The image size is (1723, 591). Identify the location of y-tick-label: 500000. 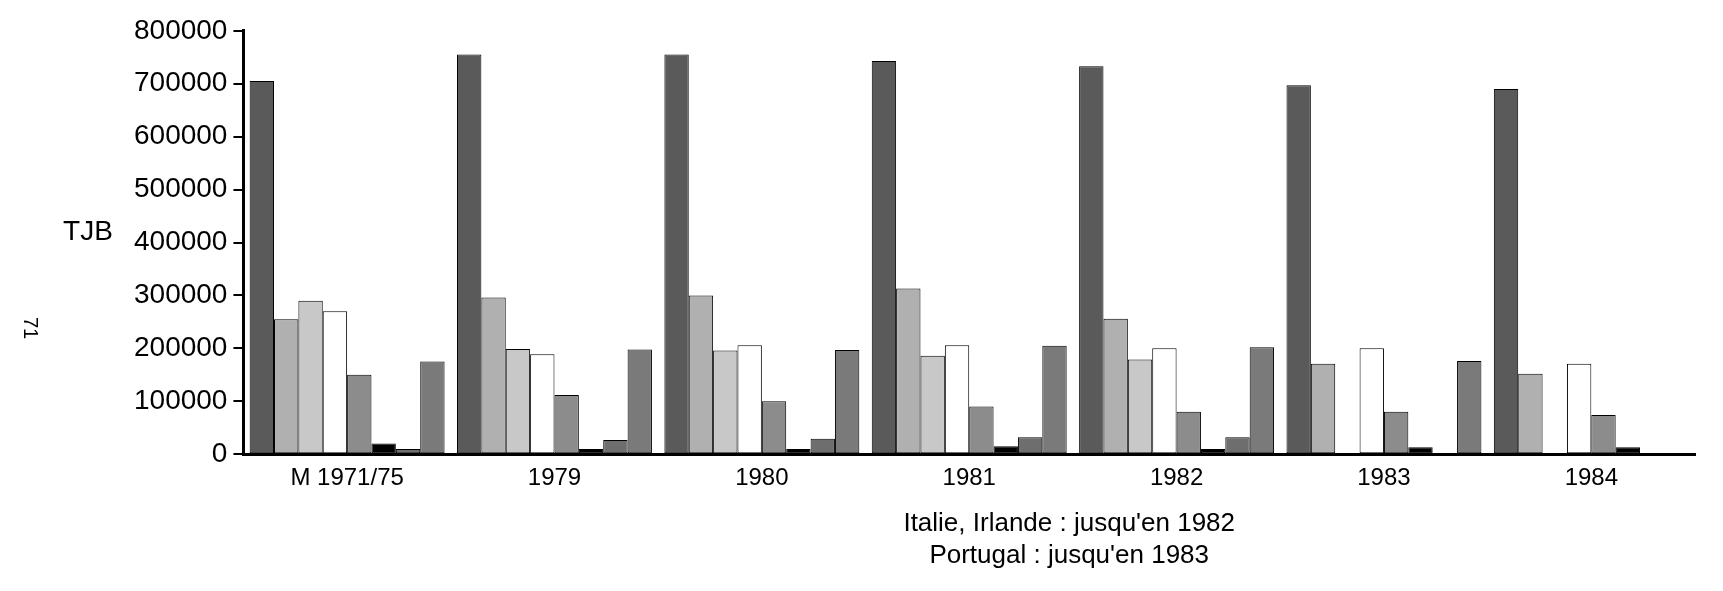
(181, 188).